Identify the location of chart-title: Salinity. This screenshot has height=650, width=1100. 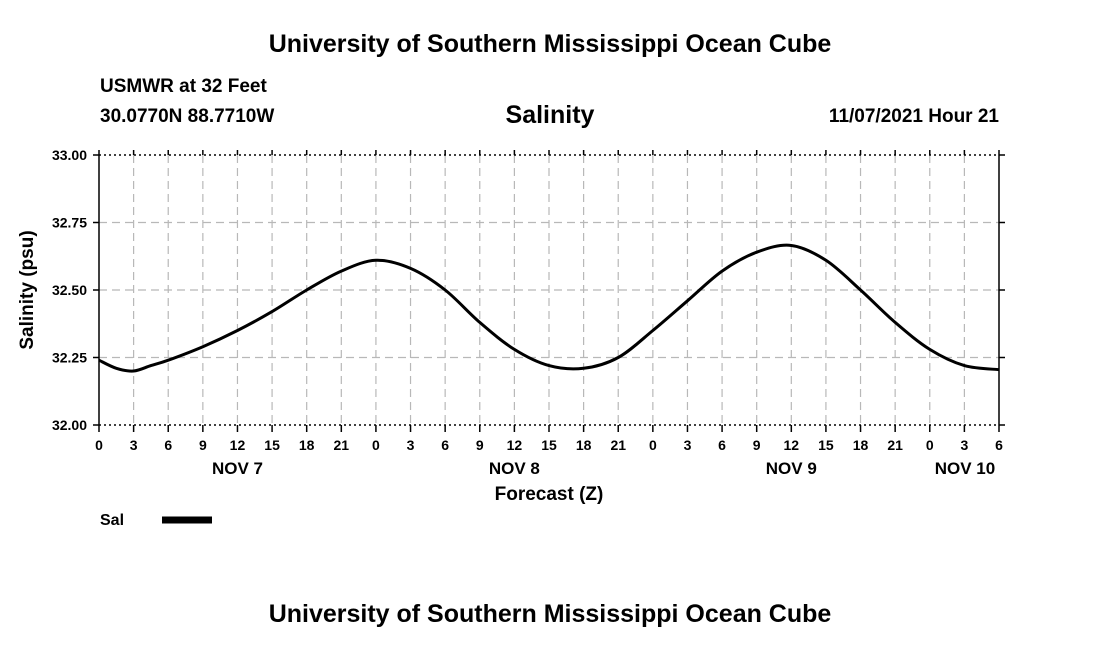
(550, 115).